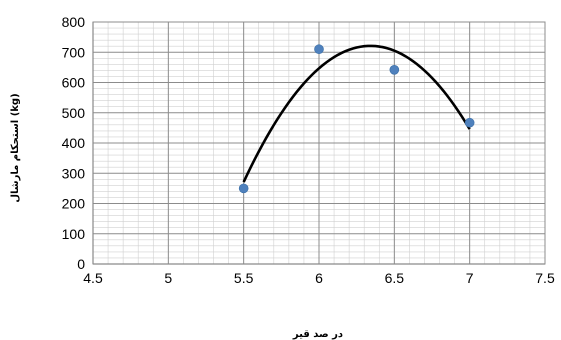  Describe the element at coordinates (74, 234) in the screenshot. I see `y-tick-label: 100` at that location.